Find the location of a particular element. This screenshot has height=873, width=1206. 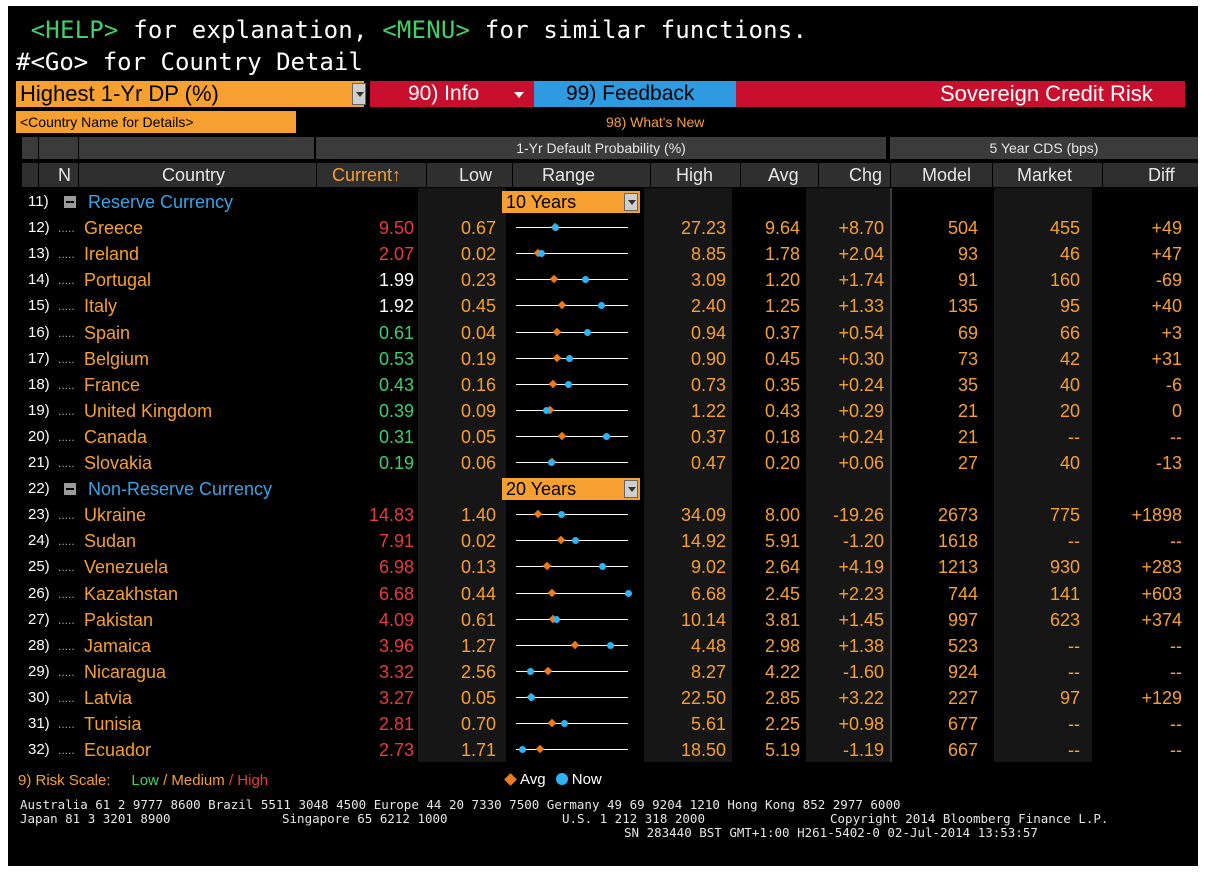

country-name: Tunisia is located at coordinates (113, 724).